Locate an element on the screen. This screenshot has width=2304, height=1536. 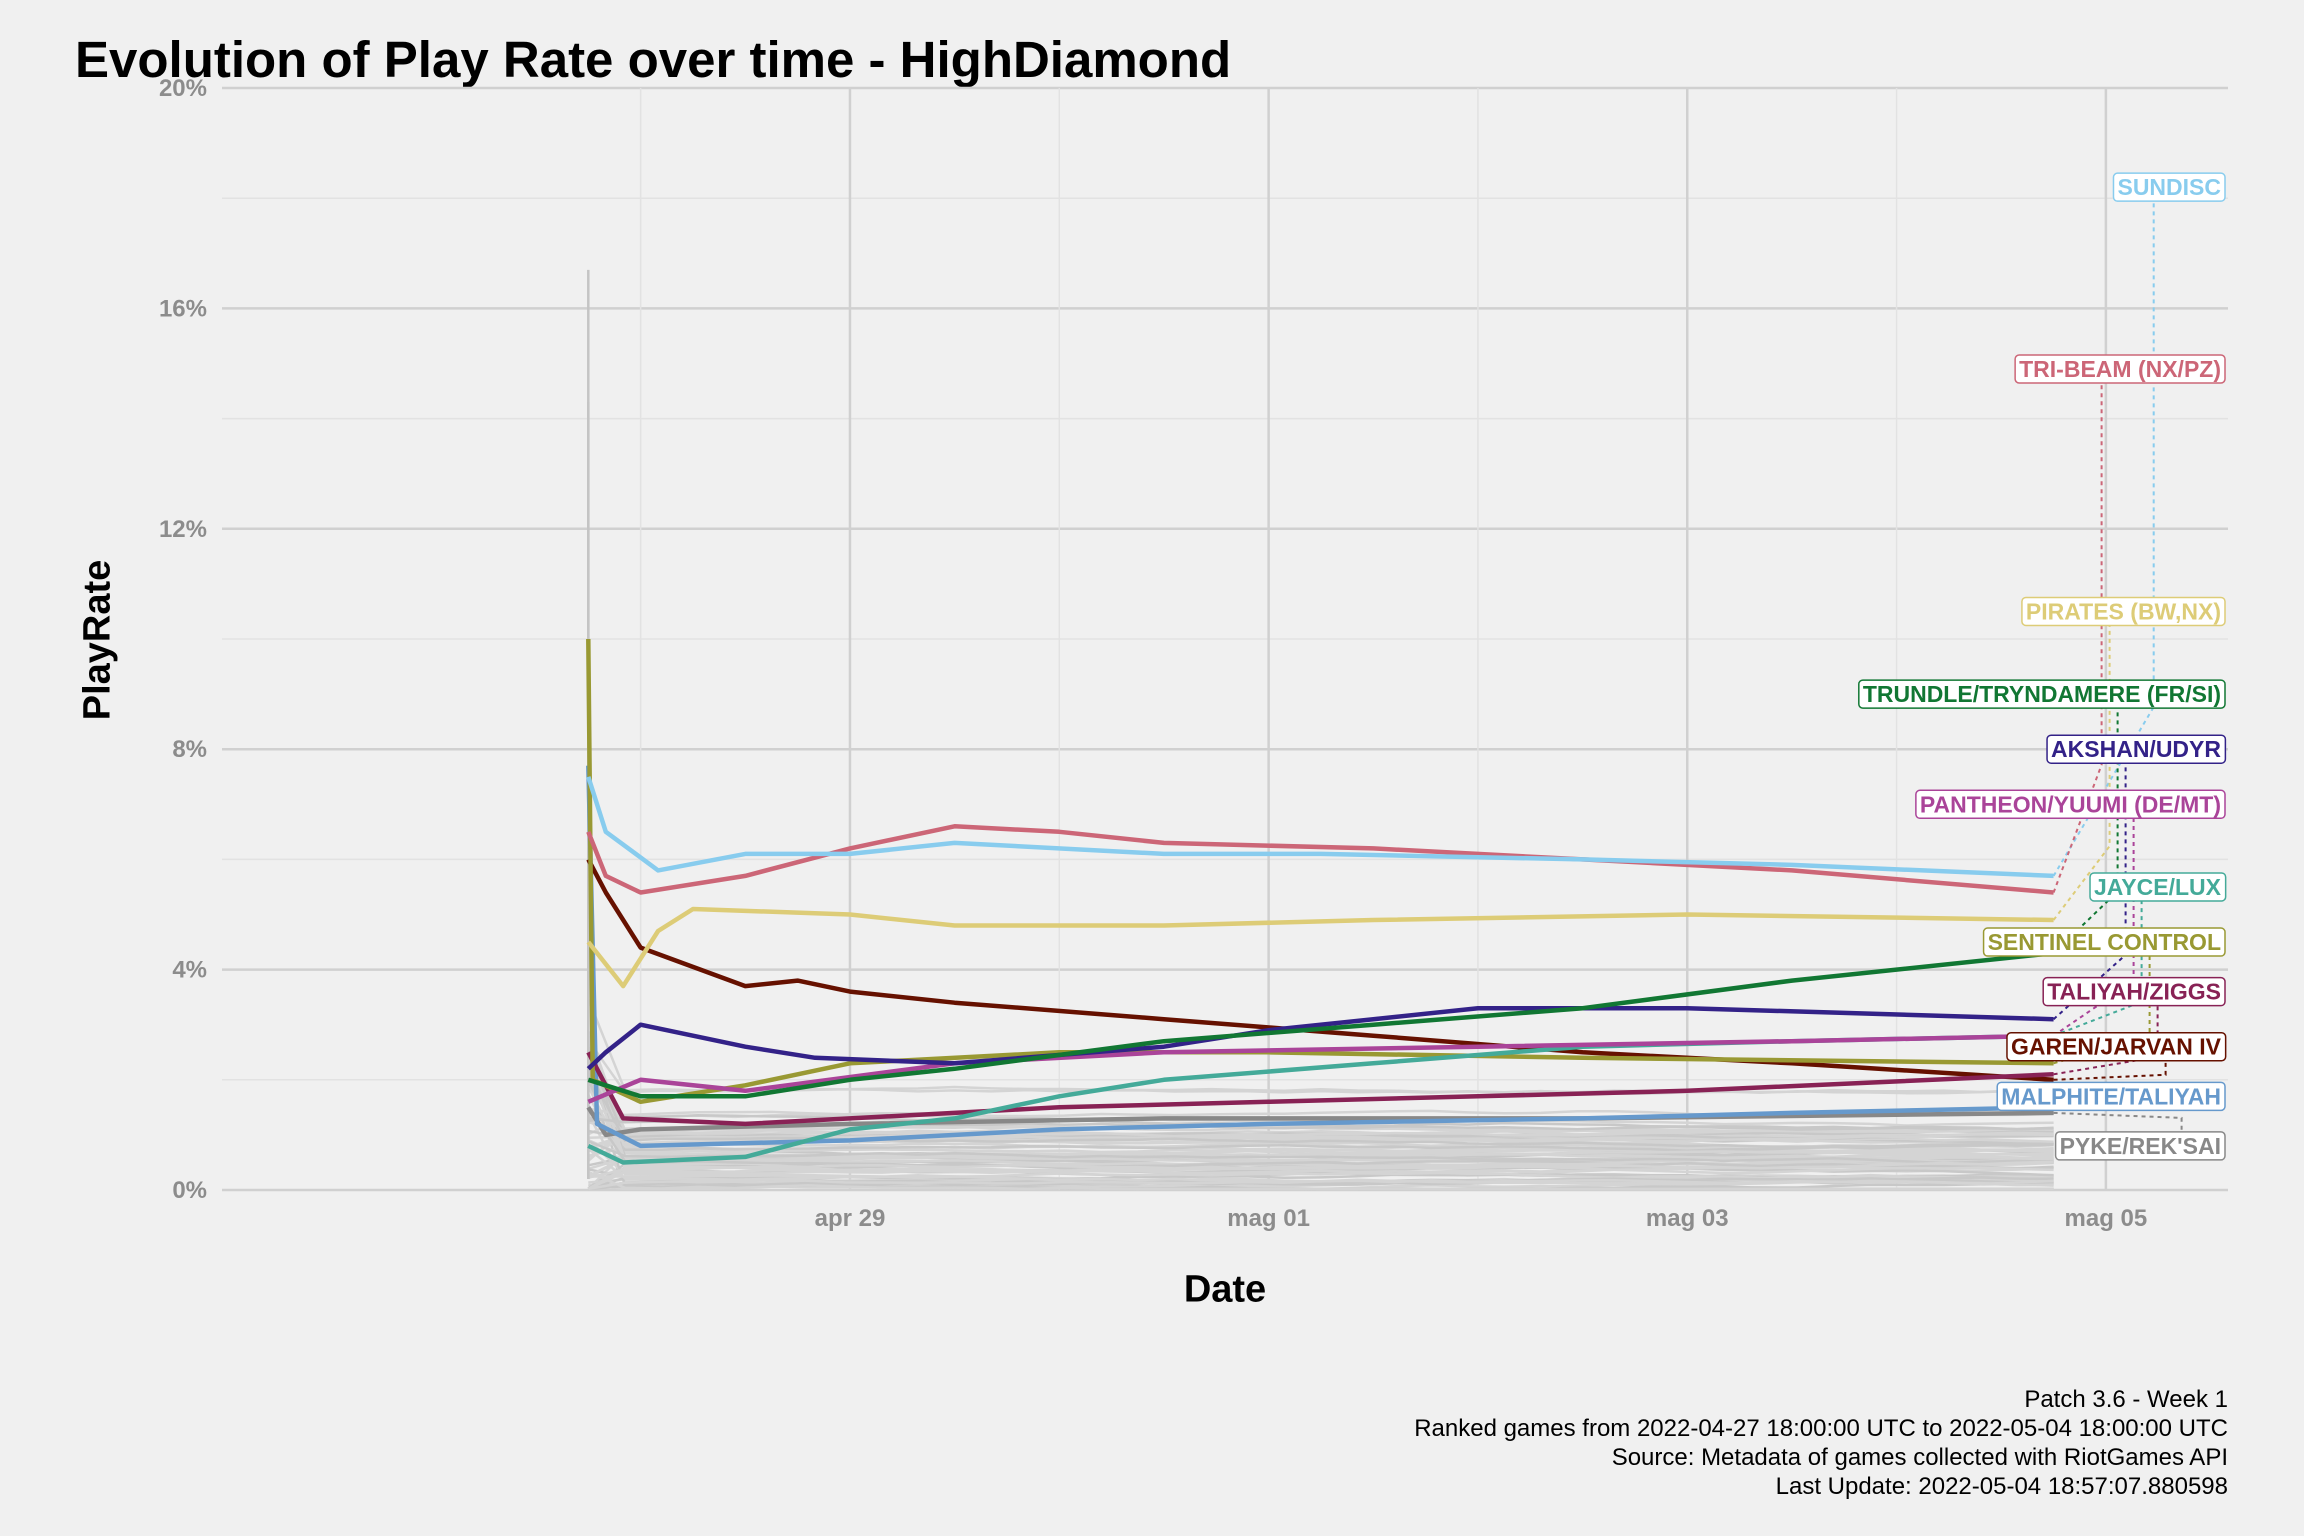
y-tick-label: 16% is located at coordinates (183, 308).